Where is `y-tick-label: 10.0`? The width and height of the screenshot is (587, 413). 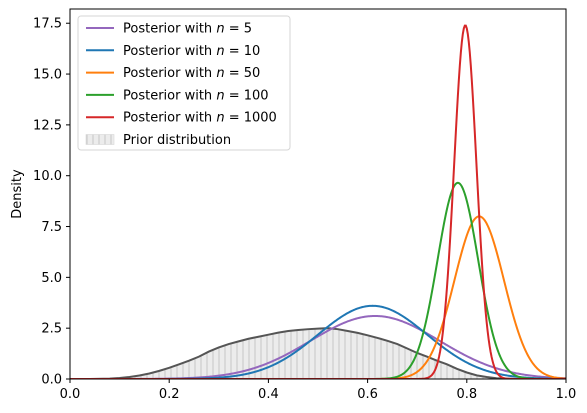
y-tick-label: 10.0 is located at coordinates (47, 176).